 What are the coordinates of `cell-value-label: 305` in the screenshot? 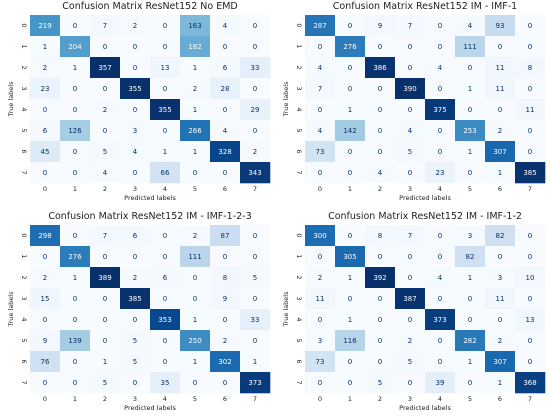 It's located at (349, 257).